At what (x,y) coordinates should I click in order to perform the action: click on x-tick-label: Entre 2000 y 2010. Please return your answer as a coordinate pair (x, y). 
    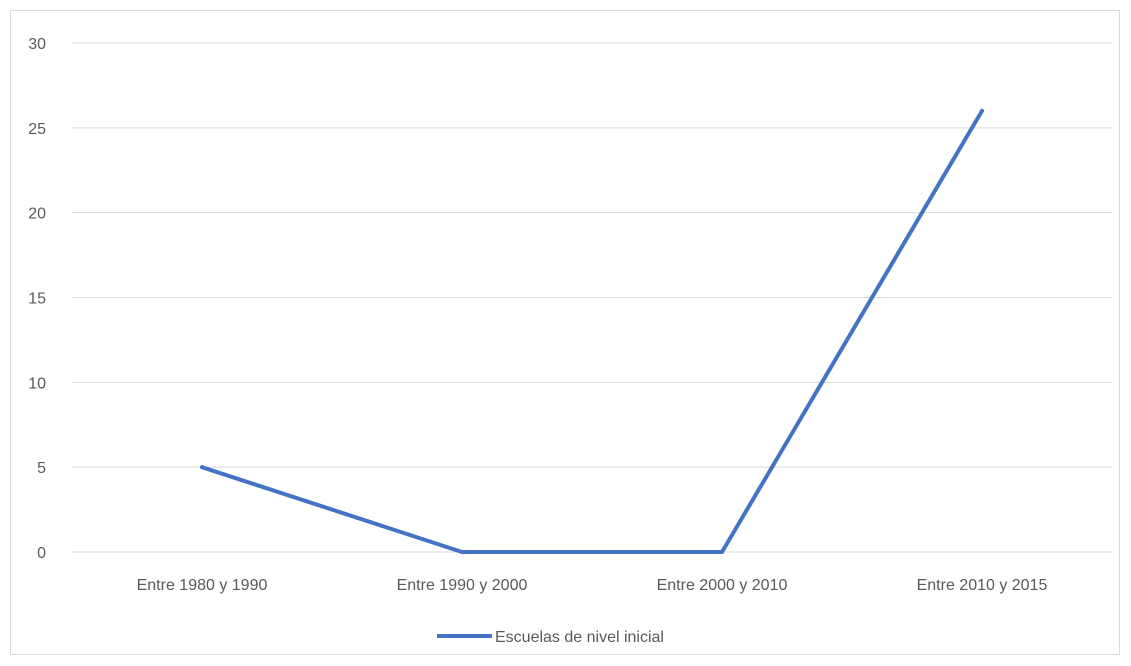
    Looking at the image, I should click on (722, 585).